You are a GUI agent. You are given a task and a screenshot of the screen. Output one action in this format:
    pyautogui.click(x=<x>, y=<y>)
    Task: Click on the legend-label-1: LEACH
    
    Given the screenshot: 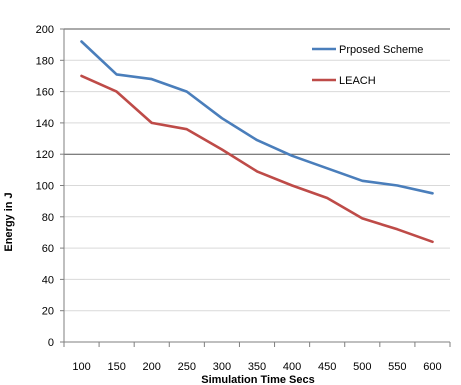 What is the action you would take?
    pyautogui.click(x=357, y=81)
    